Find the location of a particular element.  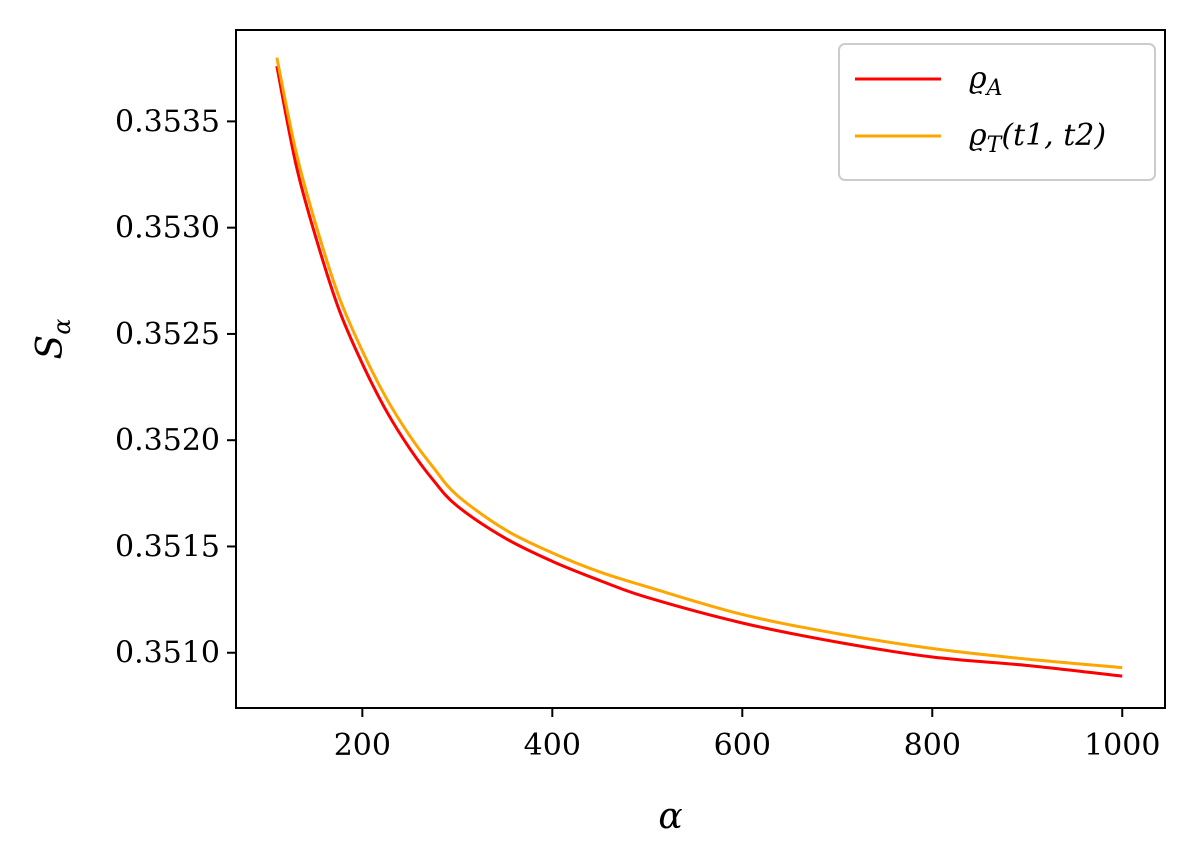

legend-box is located at coordinates (997, 112).